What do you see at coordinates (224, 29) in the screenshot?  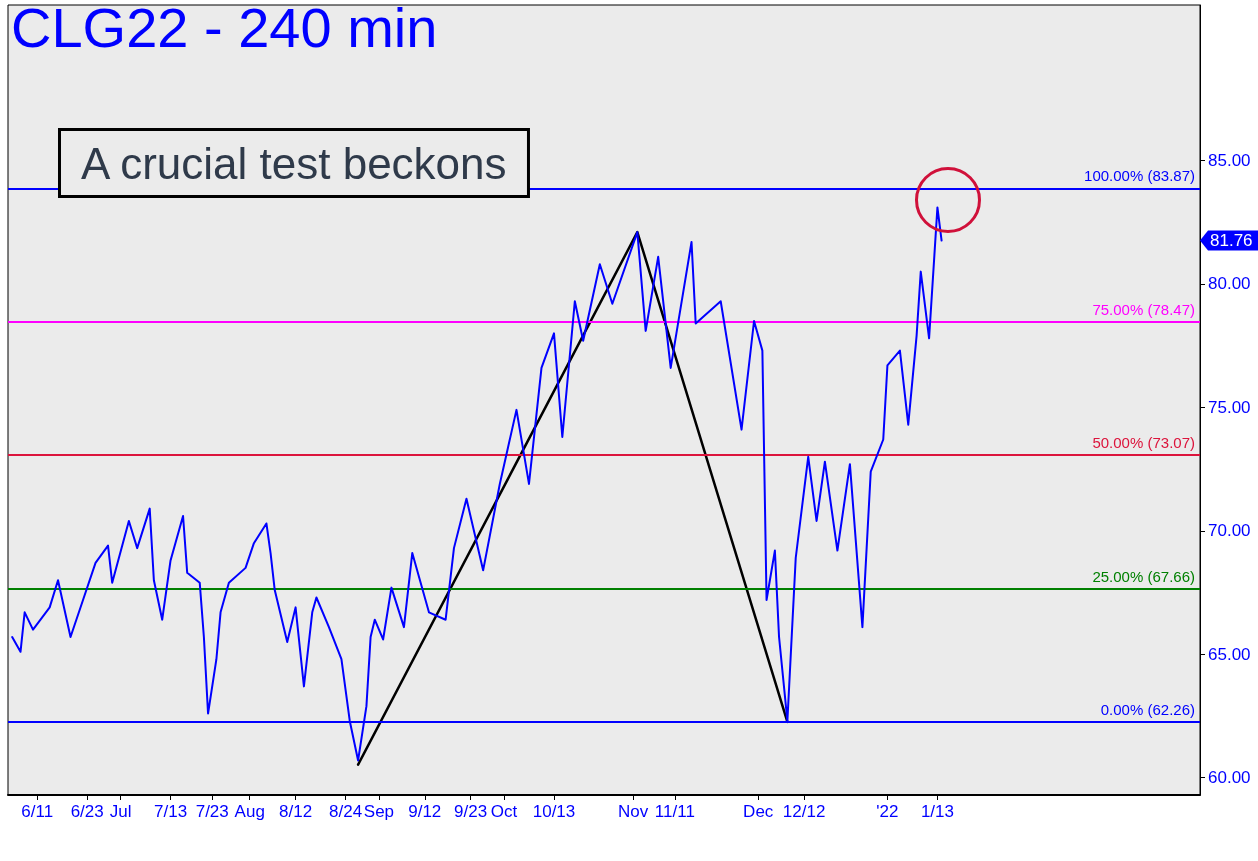 I see `chart-title: CLG22 - 240 min` at bounding box center [224, 29].